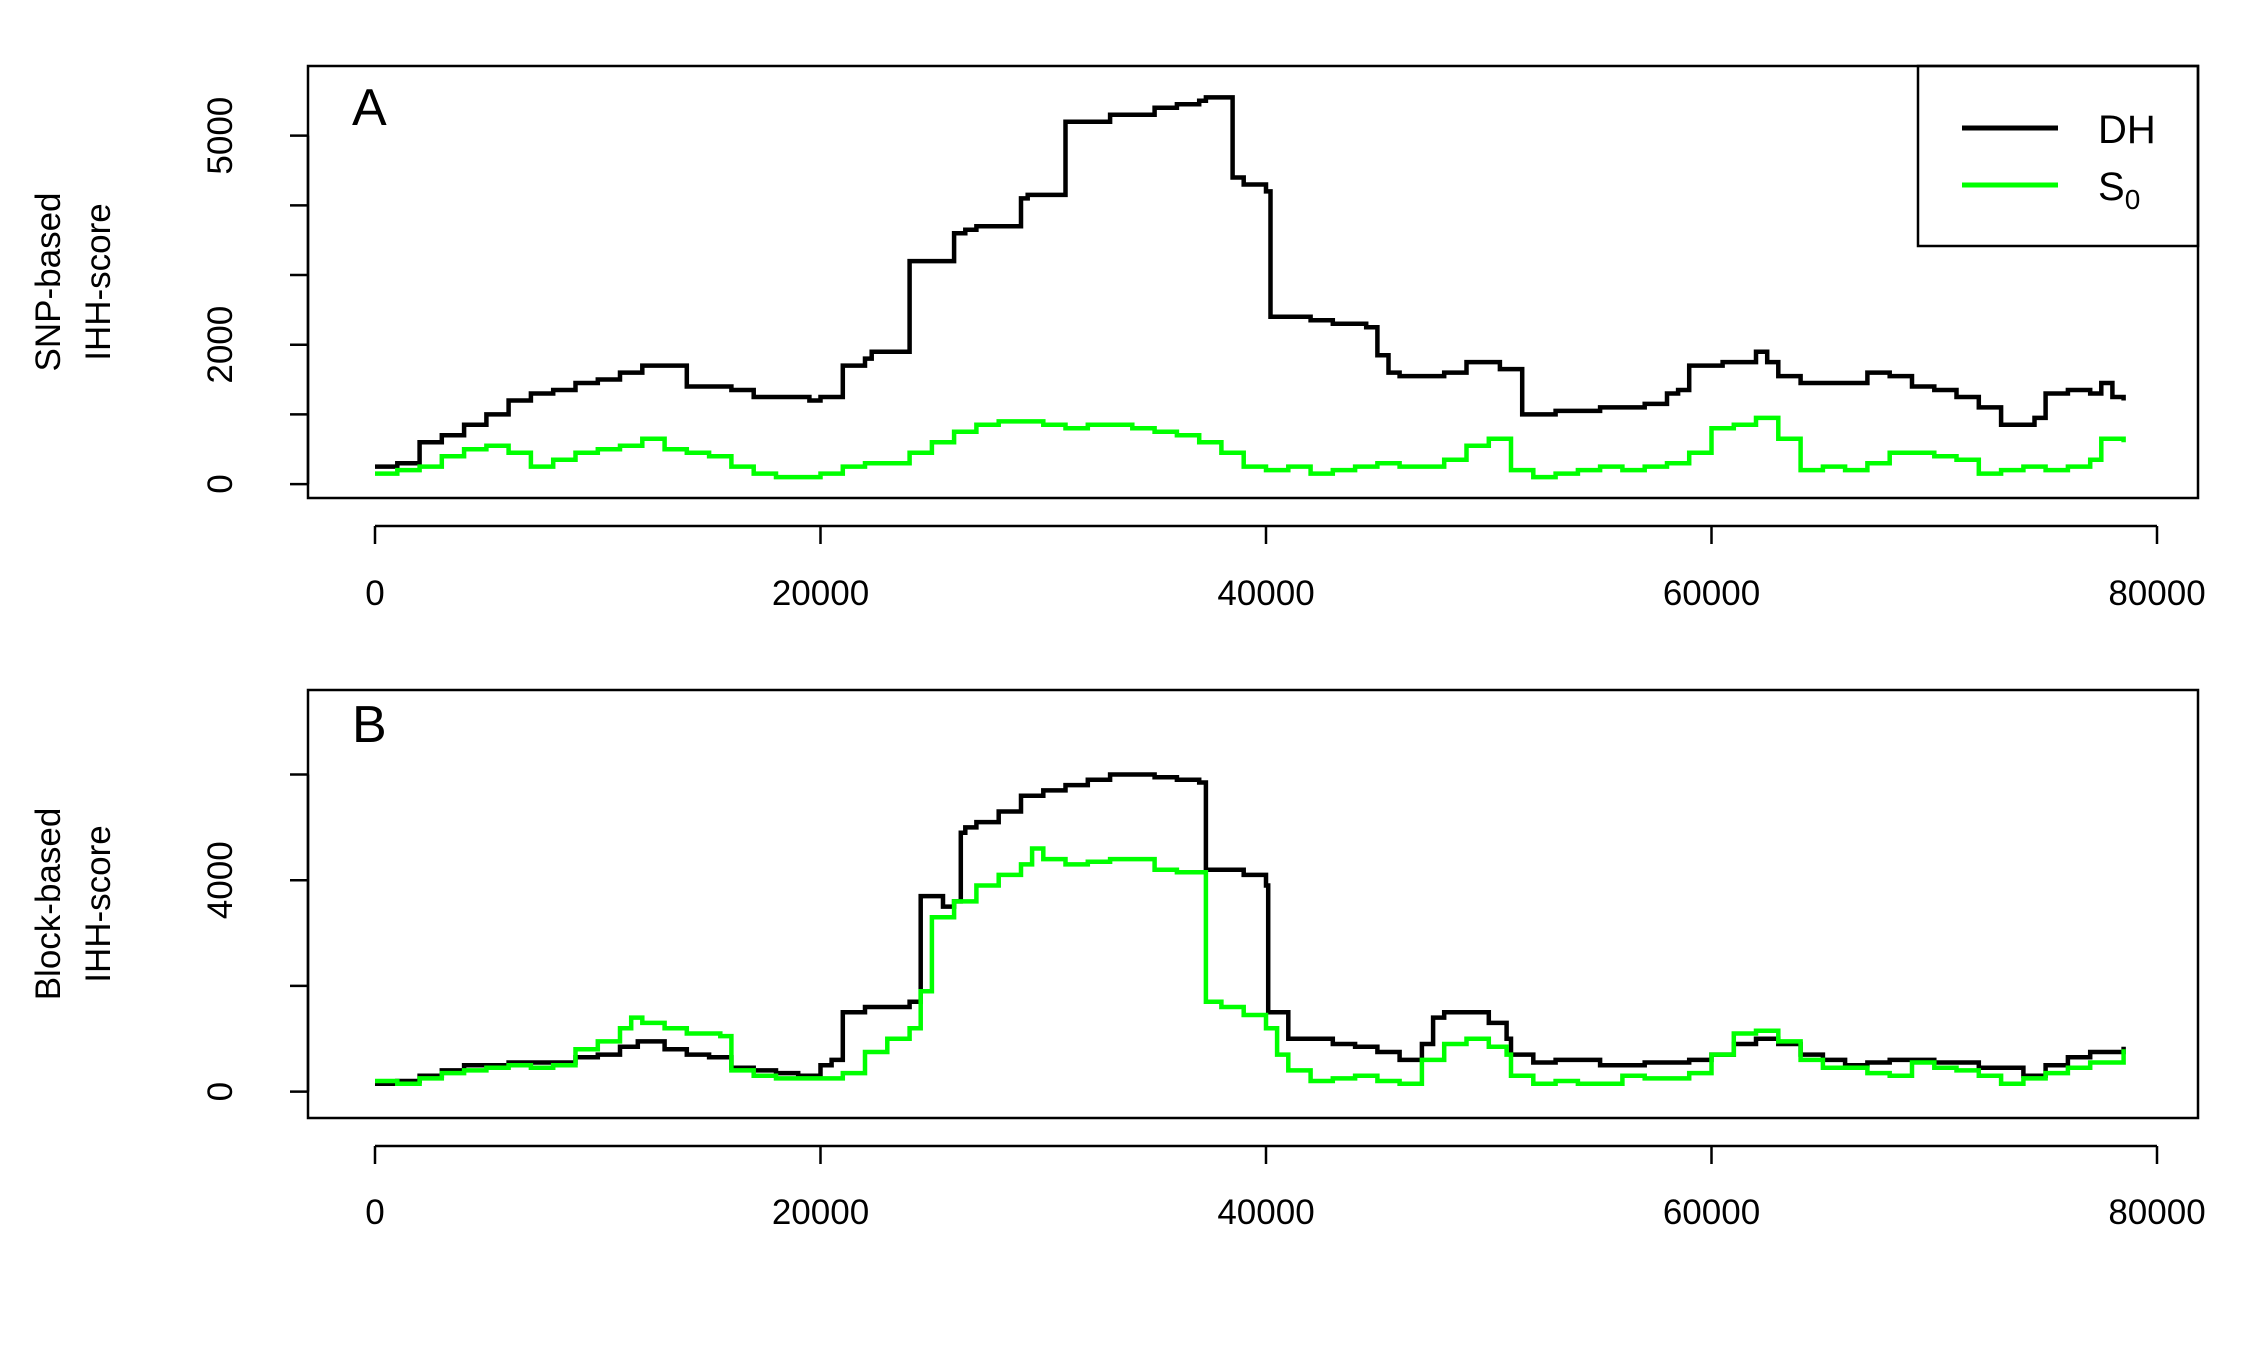 This screenshot has width=2250, height=1360. I want to click on legend-label-s0: S0, so click(2119, 190).